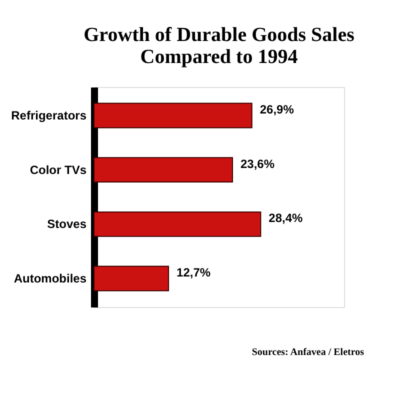  What do you see at coordinates (67, 224) in the screenshot?
I see `y-tick-label: Stoves` at bounding box center [67, 224].